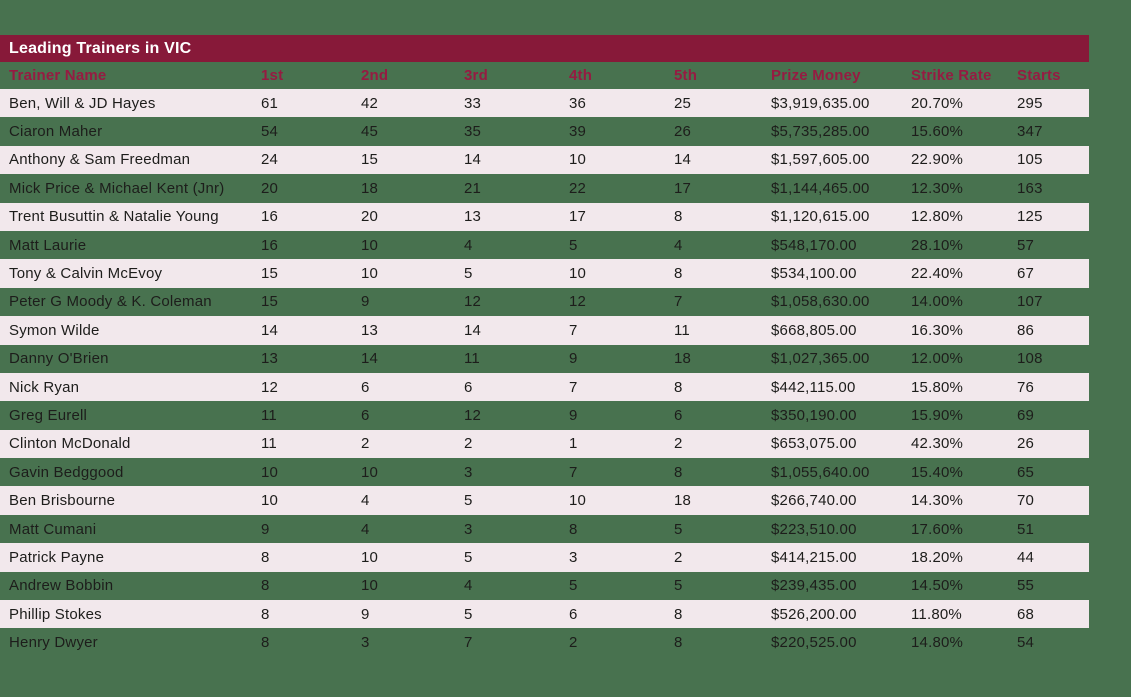 The image size is (1131, 697). I want to click on cell-trainer-name: Matt Laurie, so click(48, 245).